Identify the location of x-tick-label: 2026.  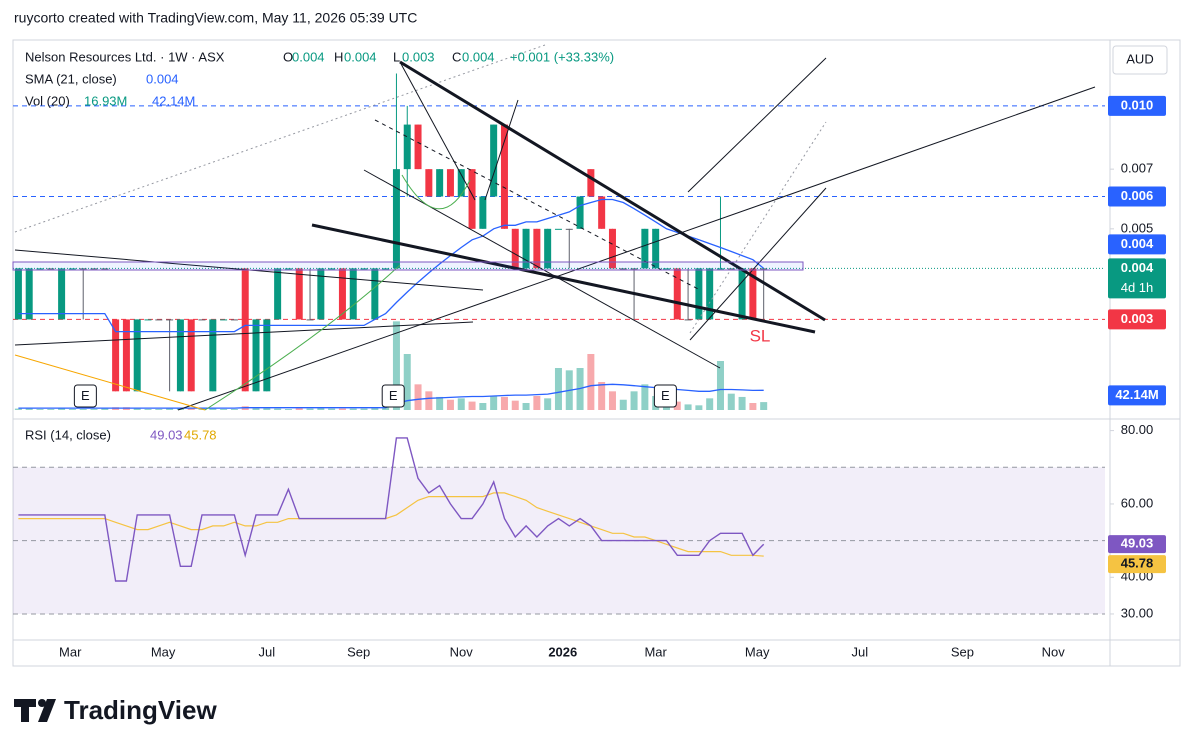
(562, 651).